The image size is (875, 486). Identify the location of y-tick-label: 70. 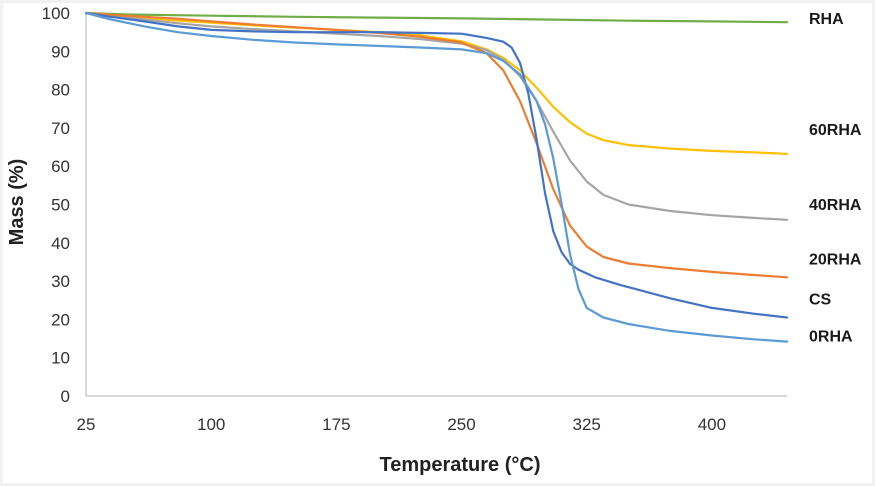
(60, 128).